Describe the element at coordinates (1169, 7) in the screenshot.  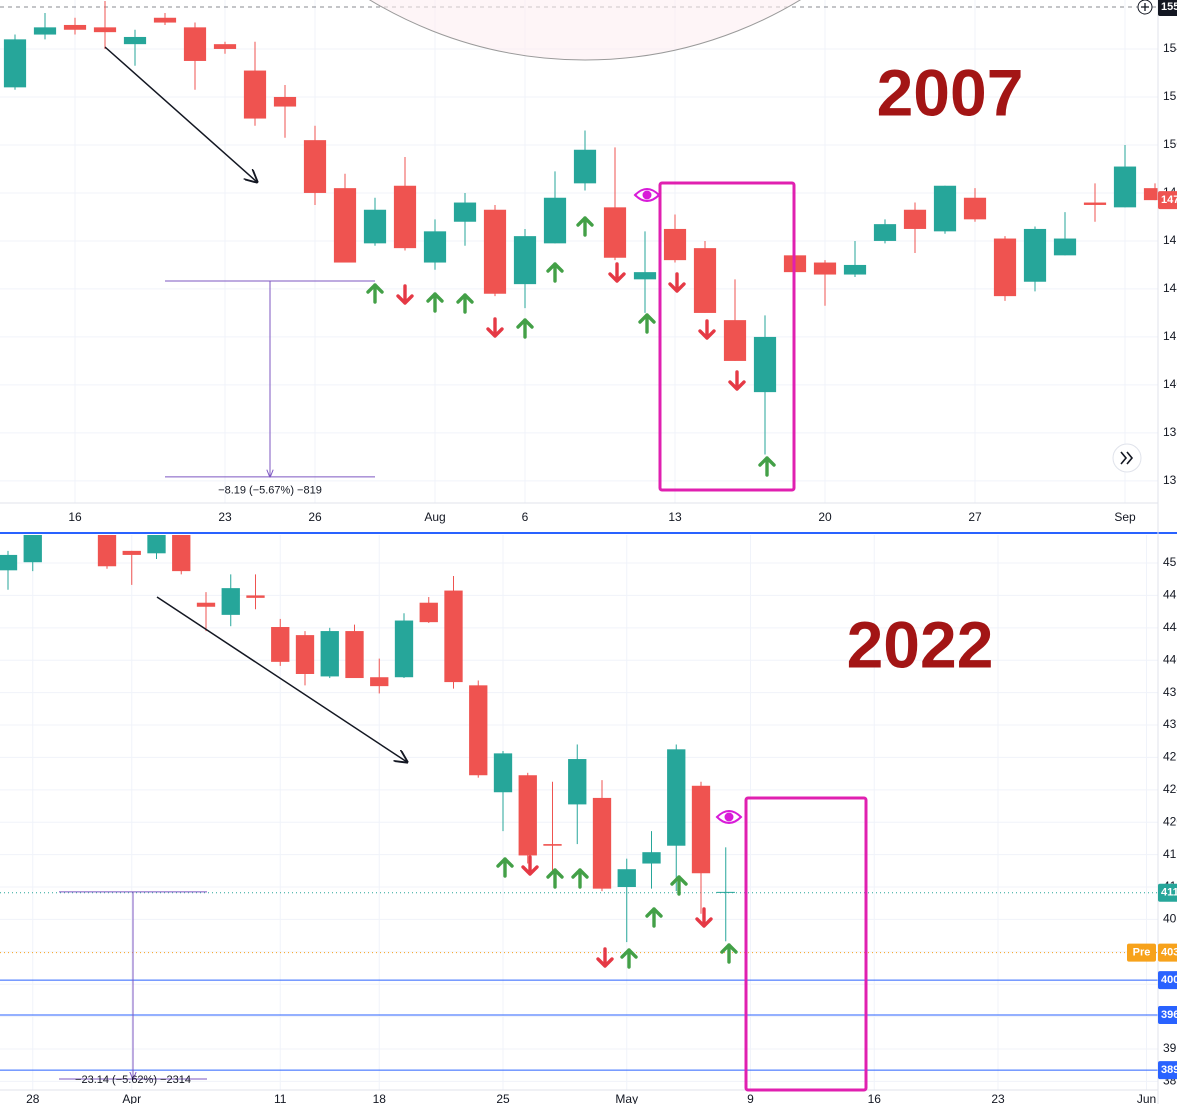
I see `price-label: 155.75` at that location.